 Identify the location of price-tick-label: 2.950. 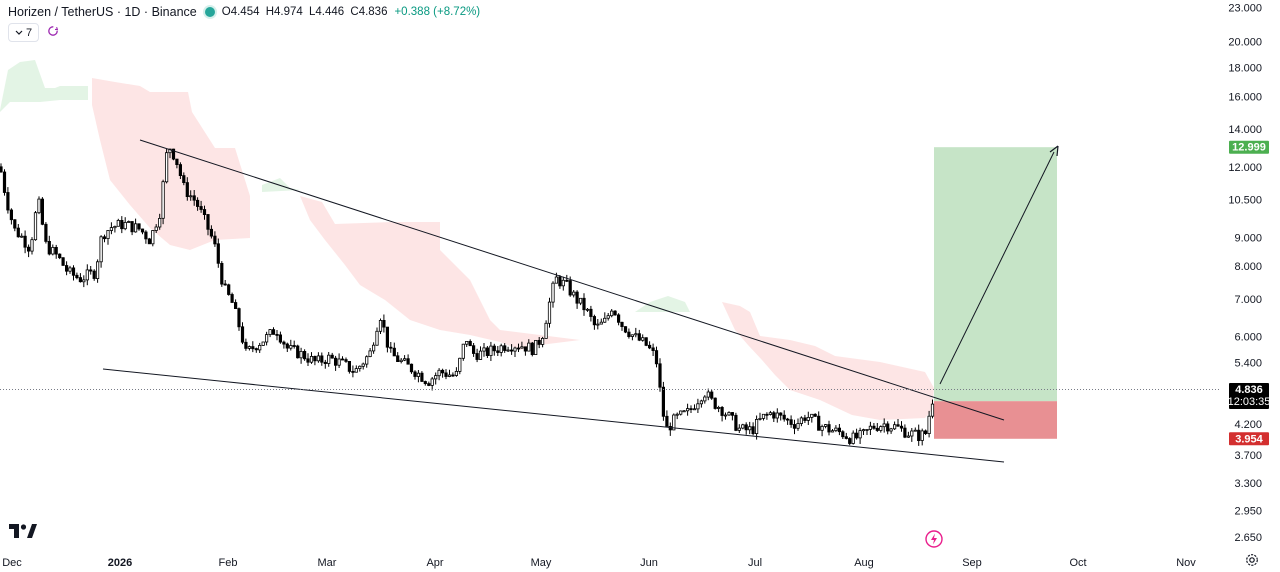
(1248, 512).